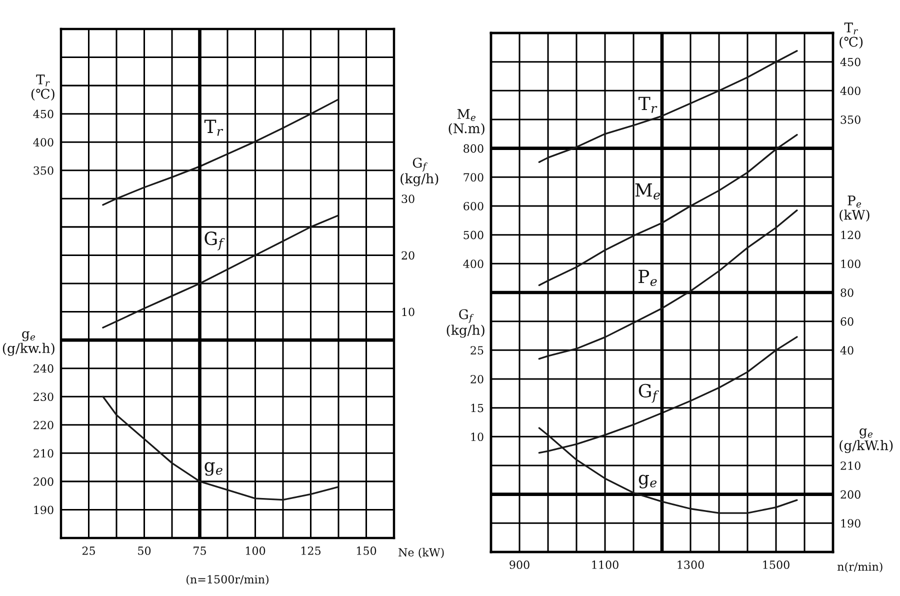  What do you see at coordinates (419, 172) in the screenshot?
I see `y2-axis-title: G$_{f}$ (kg/h)` at bounding box center [419, 172].